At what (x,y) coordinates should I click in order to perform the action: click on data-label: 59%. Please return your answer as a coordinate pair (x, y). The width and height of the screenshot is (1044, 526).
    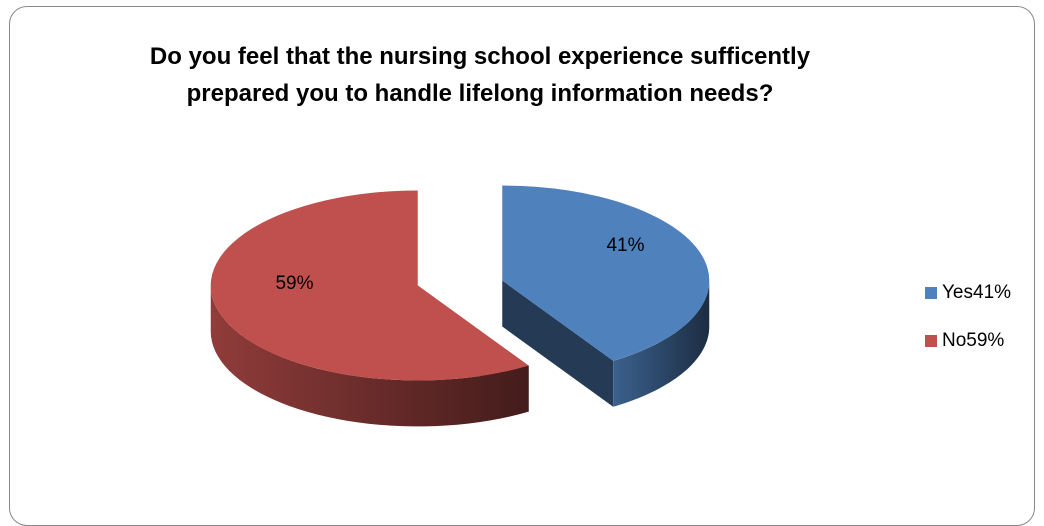
    Looking at the image, I should click on (294, 283).